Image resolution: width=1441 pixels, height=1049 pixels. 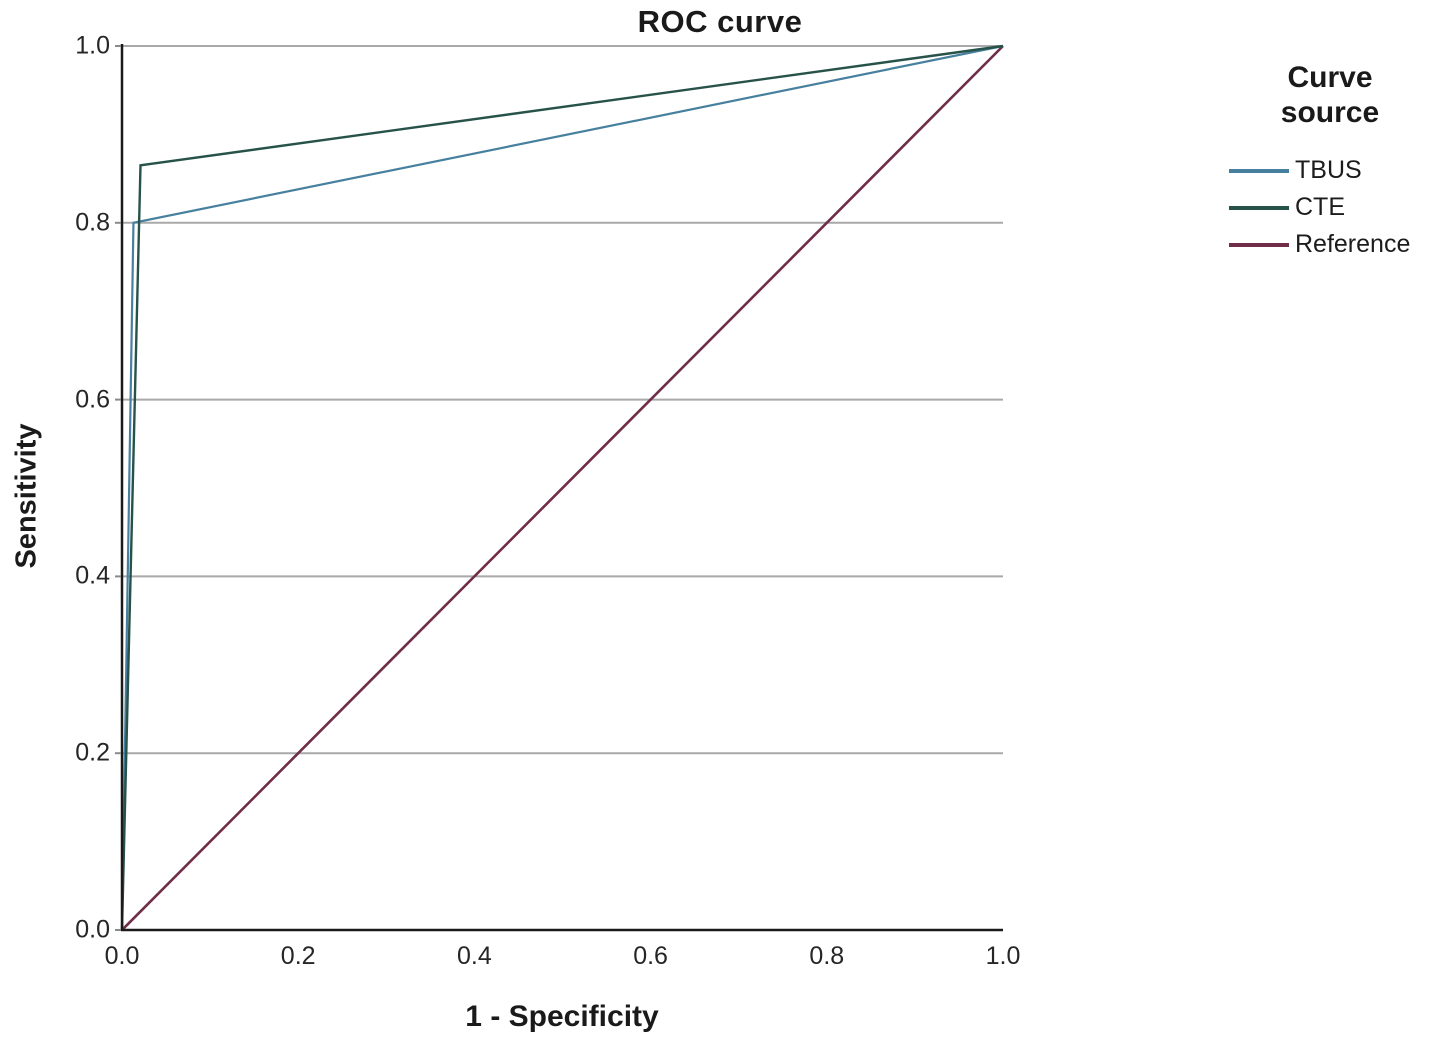 What do you see at coordinates (92, 222) in the screenshot?
I see `y-tick-label: 0.8` at bounding box center [92, 222].